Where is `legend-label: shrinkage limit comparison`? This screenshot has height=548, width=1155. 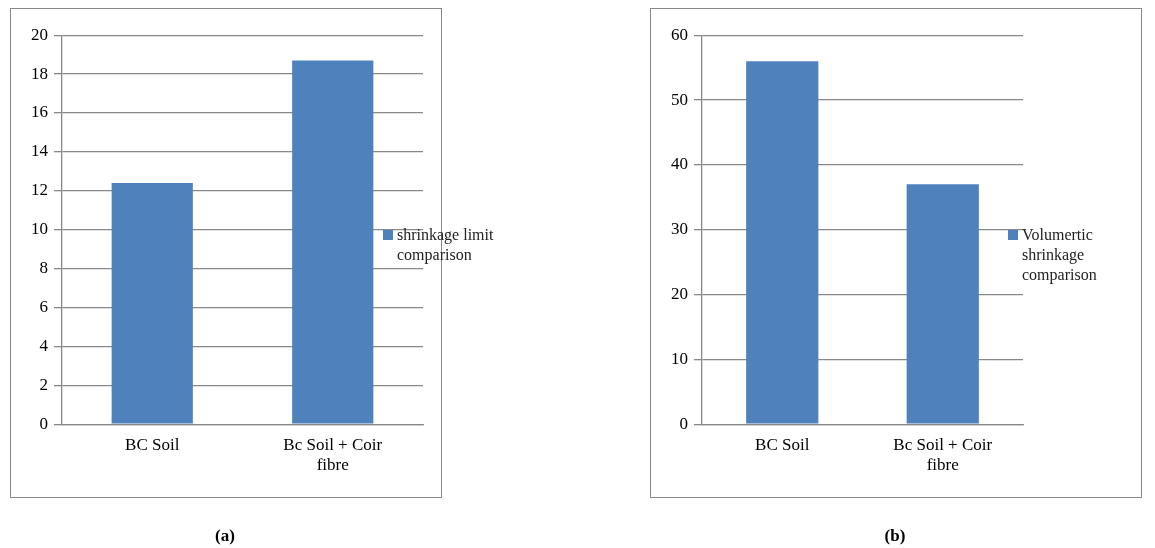 legend-label: shrinkage limit comparison is located at coordinates (446, 245).